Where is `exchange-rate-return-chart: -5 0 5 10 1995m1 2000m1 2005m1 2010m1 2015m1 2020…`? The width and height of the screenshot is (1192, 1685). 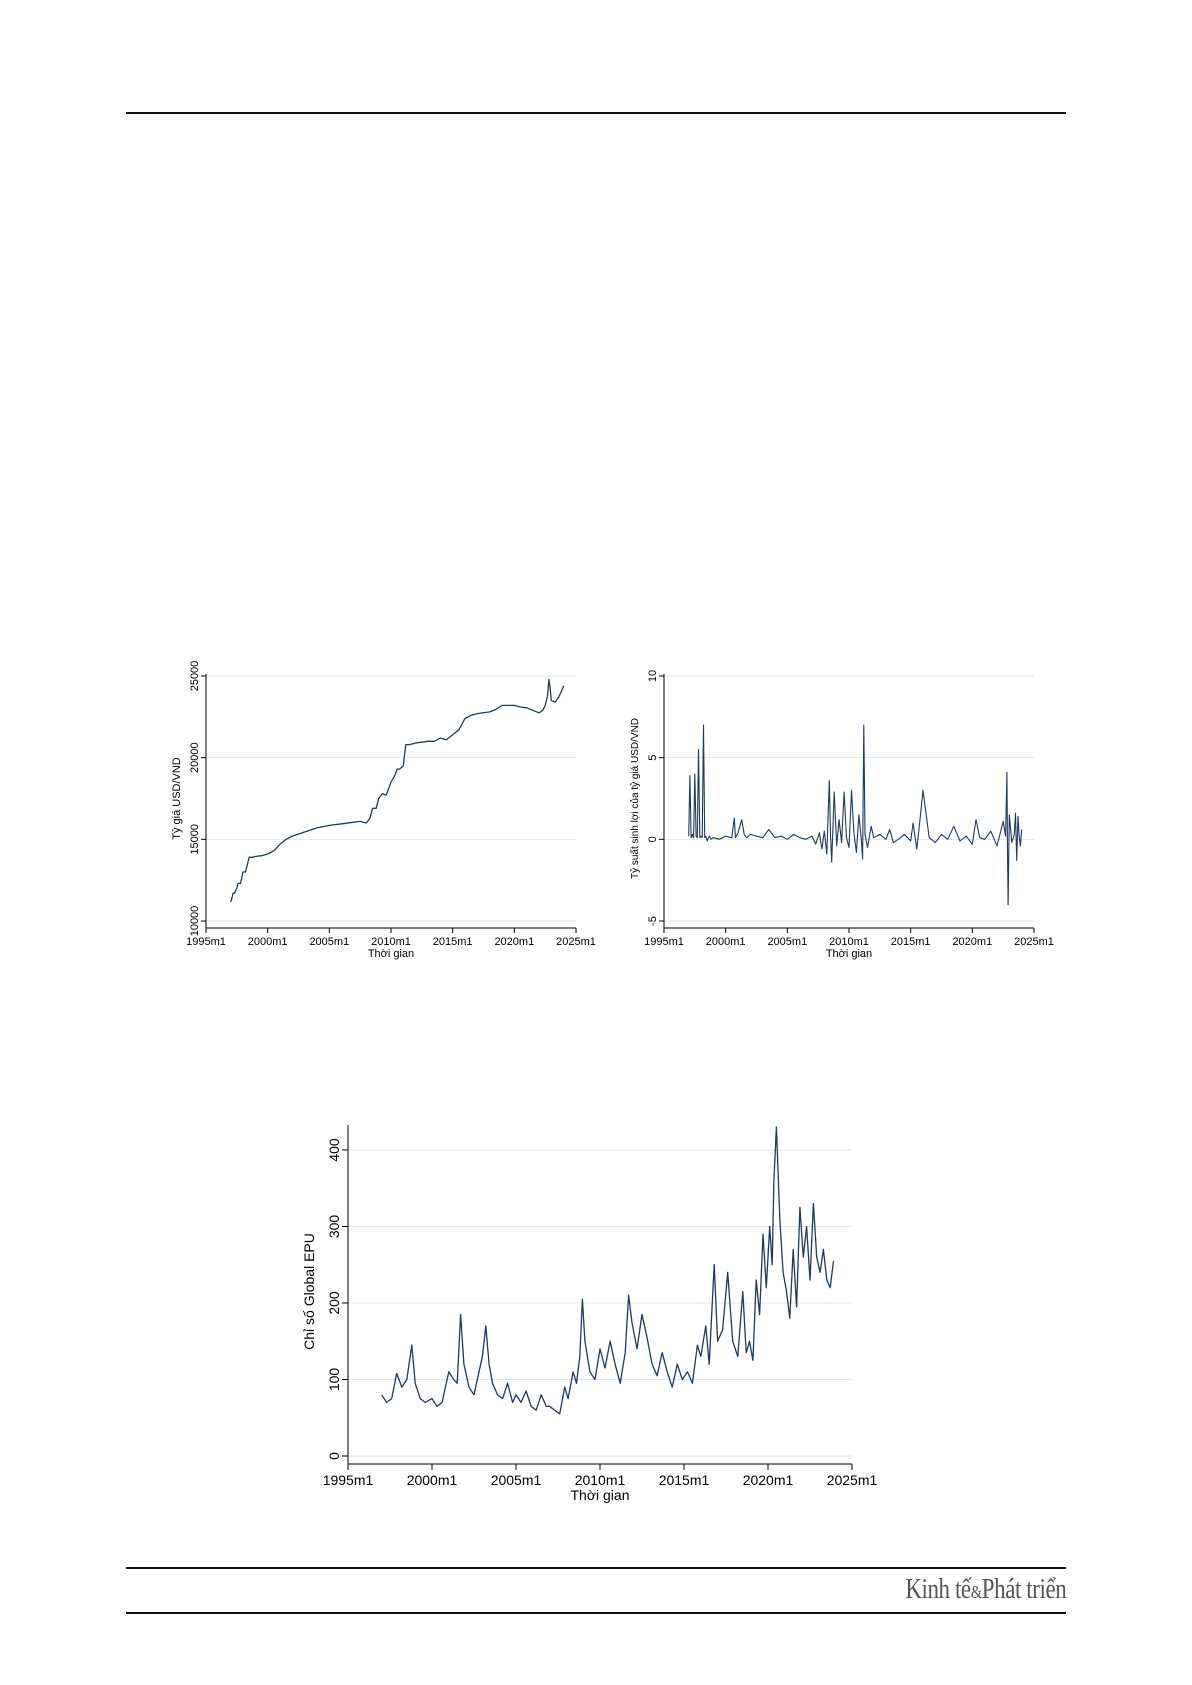 exchange-rate-return-chart: -5 0 5 10 1995m1 2000m1 2005m1 2010m1 2015m1 2020… is located at coordinates (841, 815).